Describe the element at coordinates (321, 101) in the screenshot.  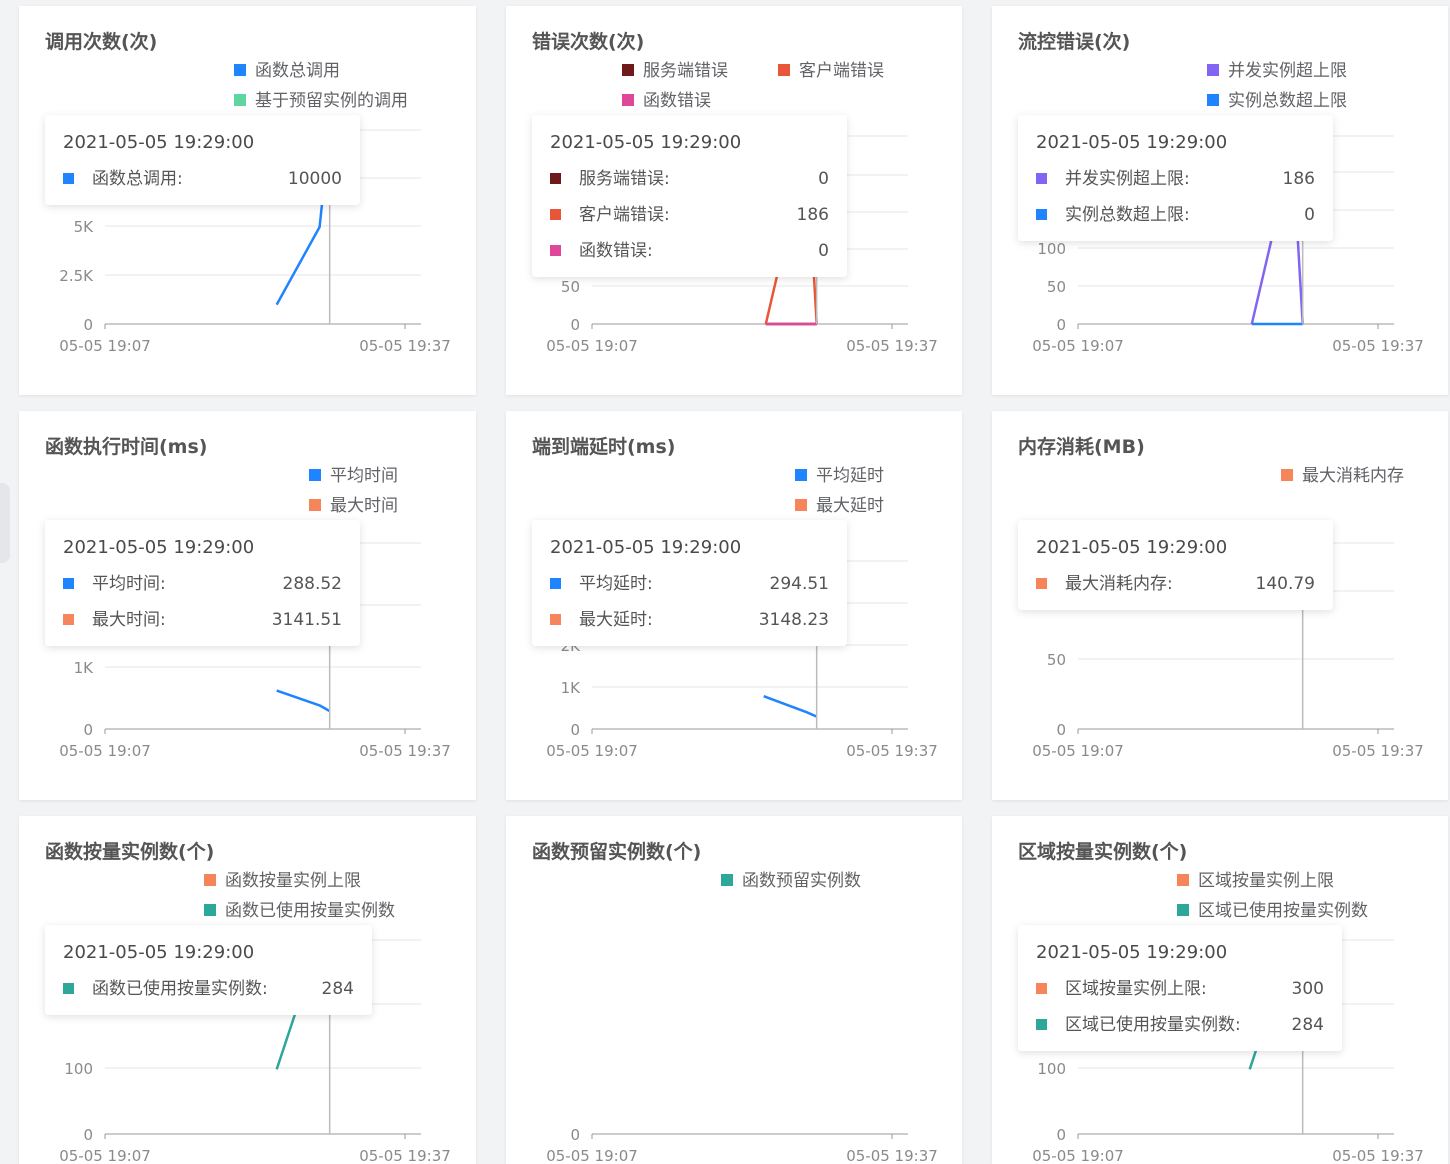
I see `legend-item: 基于预留实例的调用` at that location.